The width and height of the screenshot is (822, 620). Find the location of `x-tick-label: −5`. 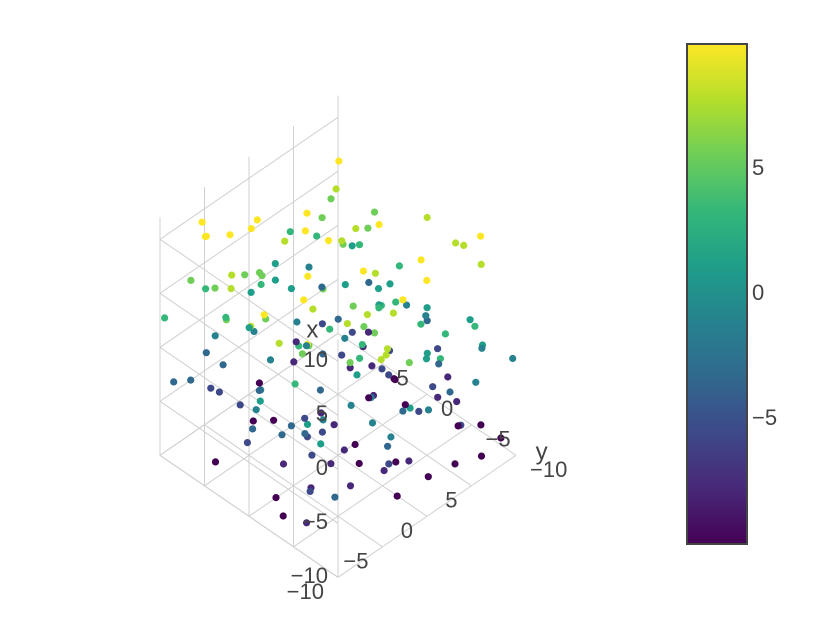

x-tick-label: −5 is located at coordinates (498, 439).